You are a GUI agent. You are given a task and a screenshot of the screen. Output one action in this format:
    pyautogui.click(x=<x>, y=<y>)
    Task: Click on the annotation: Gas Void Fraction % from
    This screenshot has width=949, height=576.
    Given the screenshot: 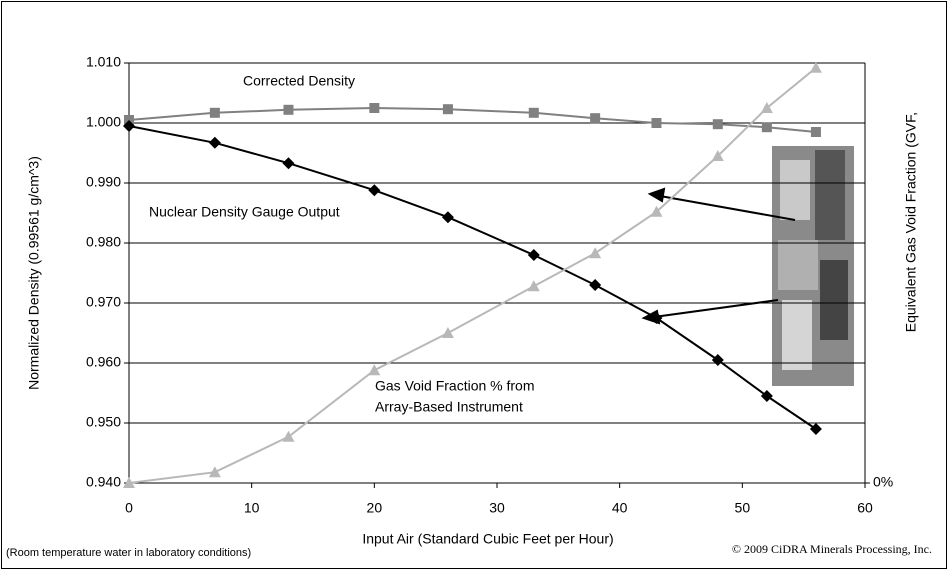 What is the action you would take?
    pyautogui.click(x=455, y=386)
    